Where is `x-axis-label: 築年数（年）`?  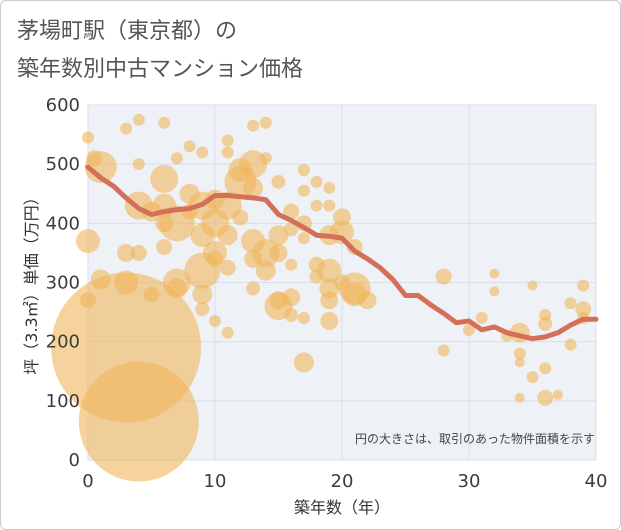 x-axis-label: 築年数（年） is located at coordinates (342, 507).